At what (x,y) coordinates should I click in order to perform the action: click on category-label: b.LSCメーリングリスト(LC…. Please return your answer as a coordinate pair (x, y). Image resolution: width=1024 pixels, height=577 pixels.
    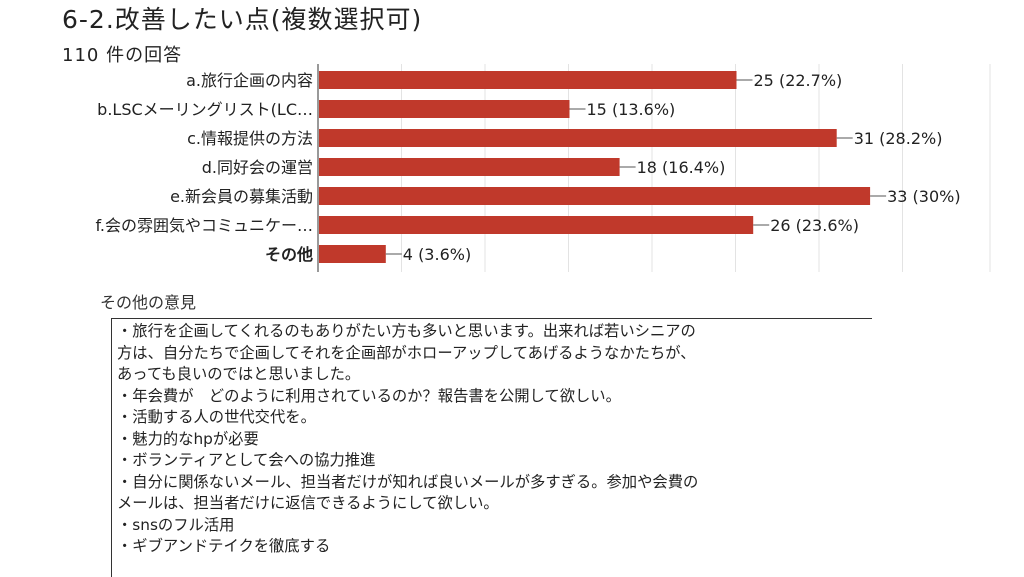
    Looking at the image, I should click on (205, 109).